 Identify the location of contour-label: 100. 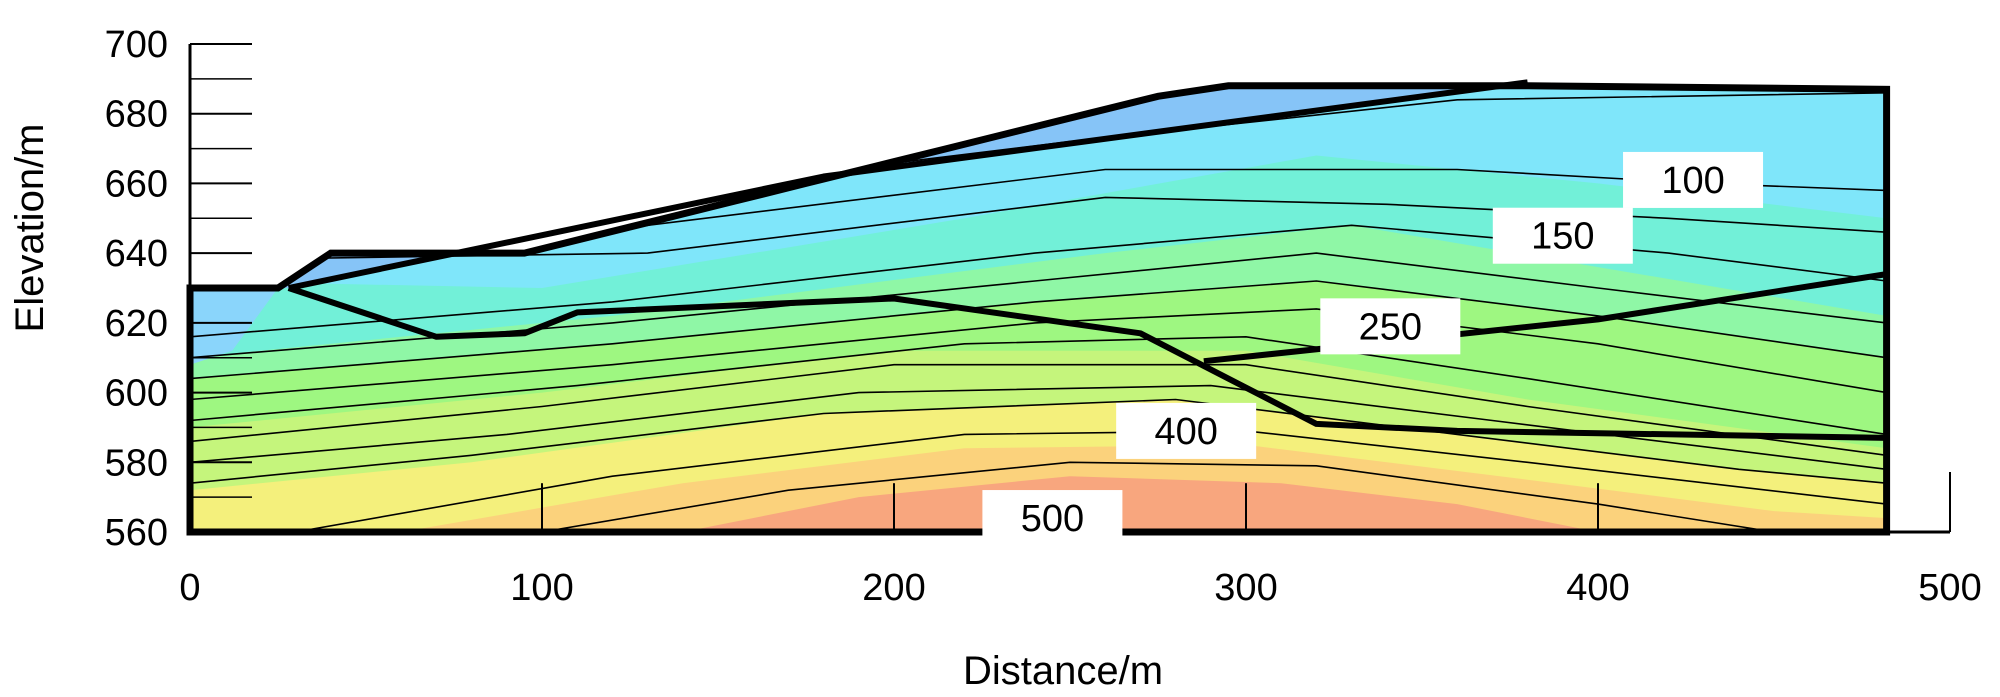
(1692, 181).